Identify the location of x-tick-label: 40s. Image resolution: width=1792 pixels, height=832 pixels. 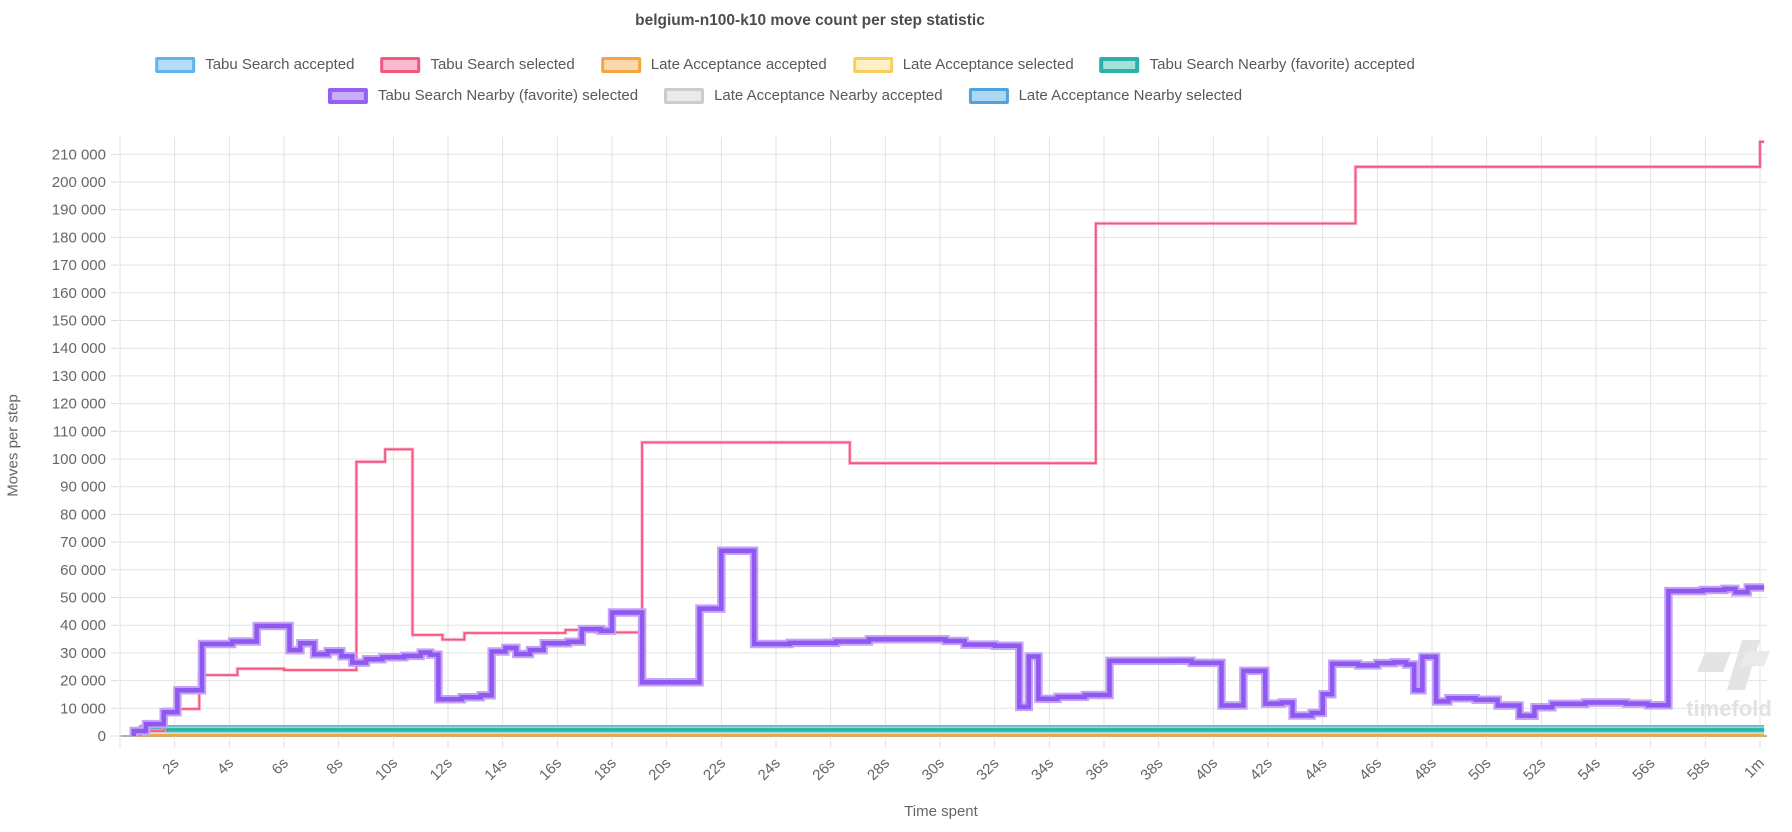
(1206, 769).